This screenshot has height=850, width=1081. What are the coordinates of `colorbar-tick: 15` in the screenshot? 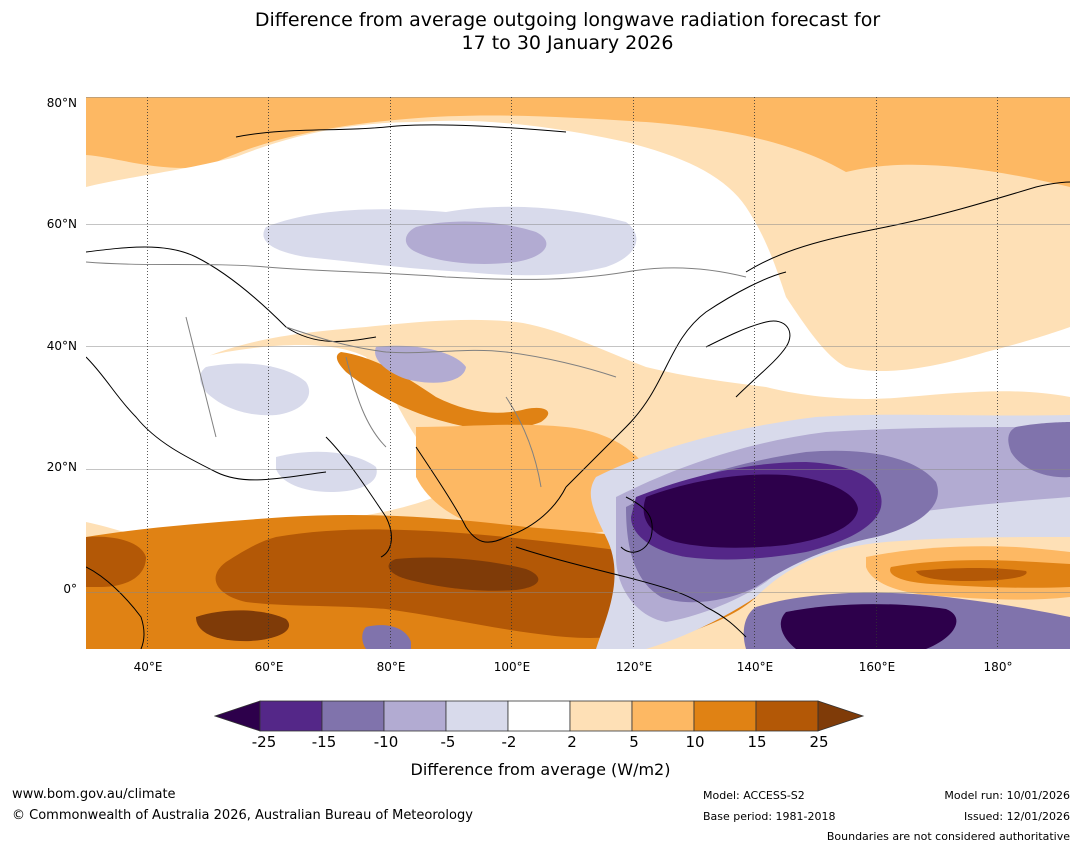 It's located at (757, 742).